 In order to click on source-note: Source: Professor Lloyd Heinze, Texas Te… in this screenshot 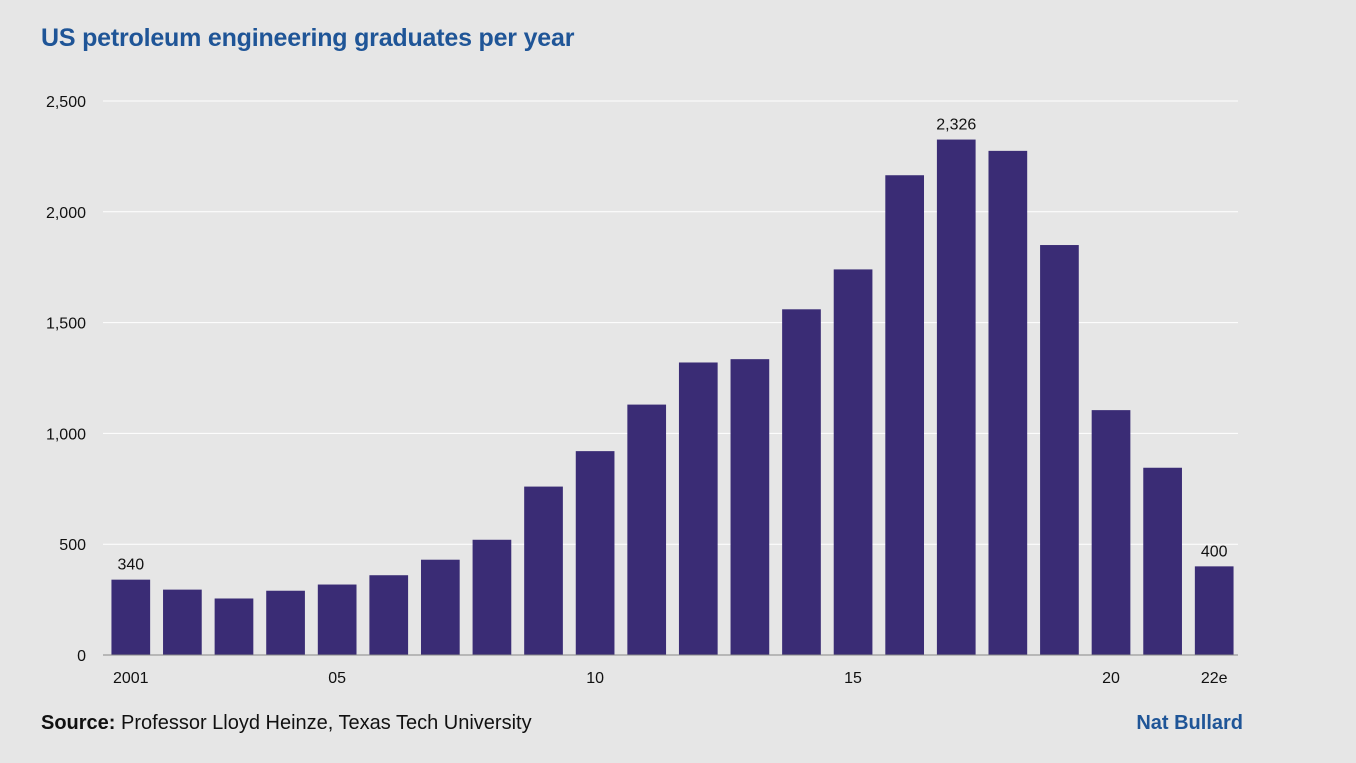, I will do `click(286, 723)`.